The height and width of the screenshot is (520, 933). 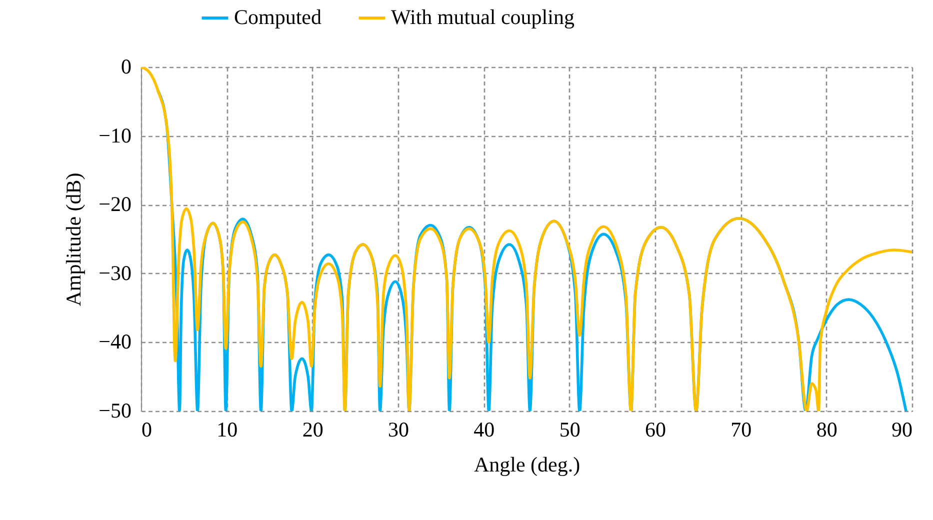 I want to click on x-tick-label: 90, so click(x=902, y=430).